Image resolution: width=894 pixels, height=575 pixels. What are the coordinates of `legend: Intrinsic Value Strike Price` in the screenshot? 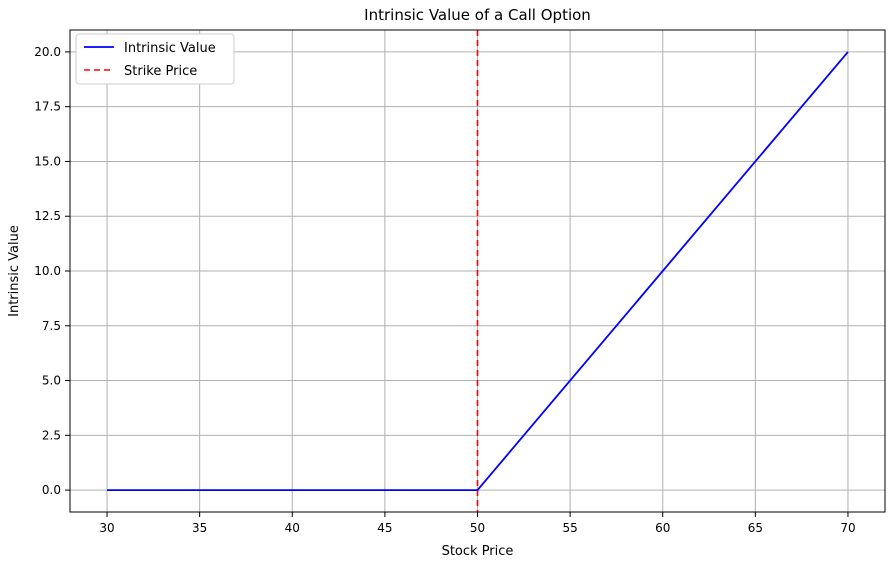 It's located at (155, 59).